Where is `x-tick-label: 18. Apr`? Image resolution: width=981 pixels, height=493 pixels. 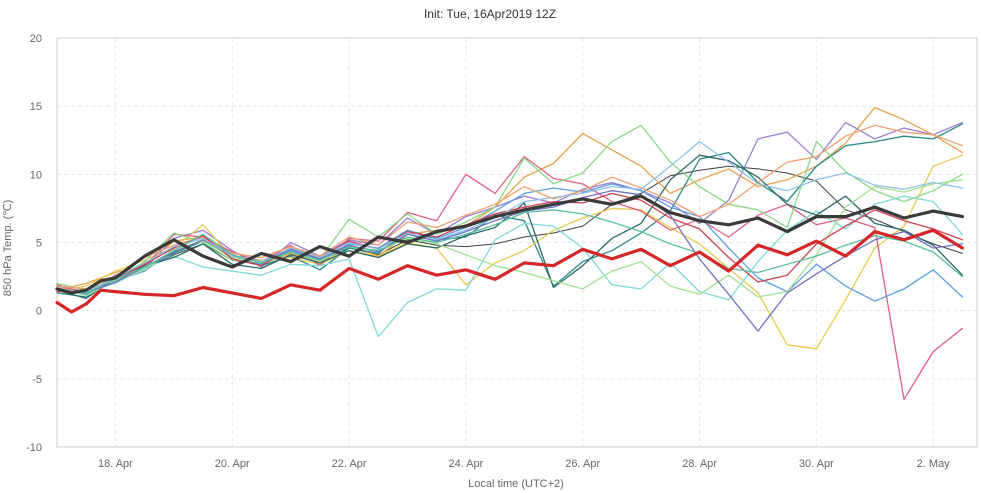
x-tick-label: 18. Apr is located at coordinates (115, 464).